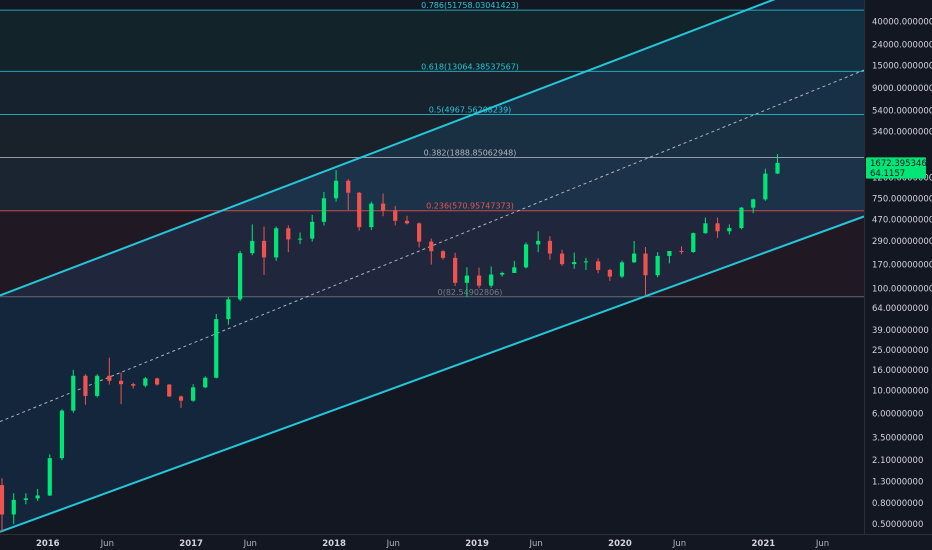 This screenshot has height=550, width=932. Describe the element at coordinates (470, 292) in the screenshot. I see `fib-label: 0(82.54902806)` at that location.